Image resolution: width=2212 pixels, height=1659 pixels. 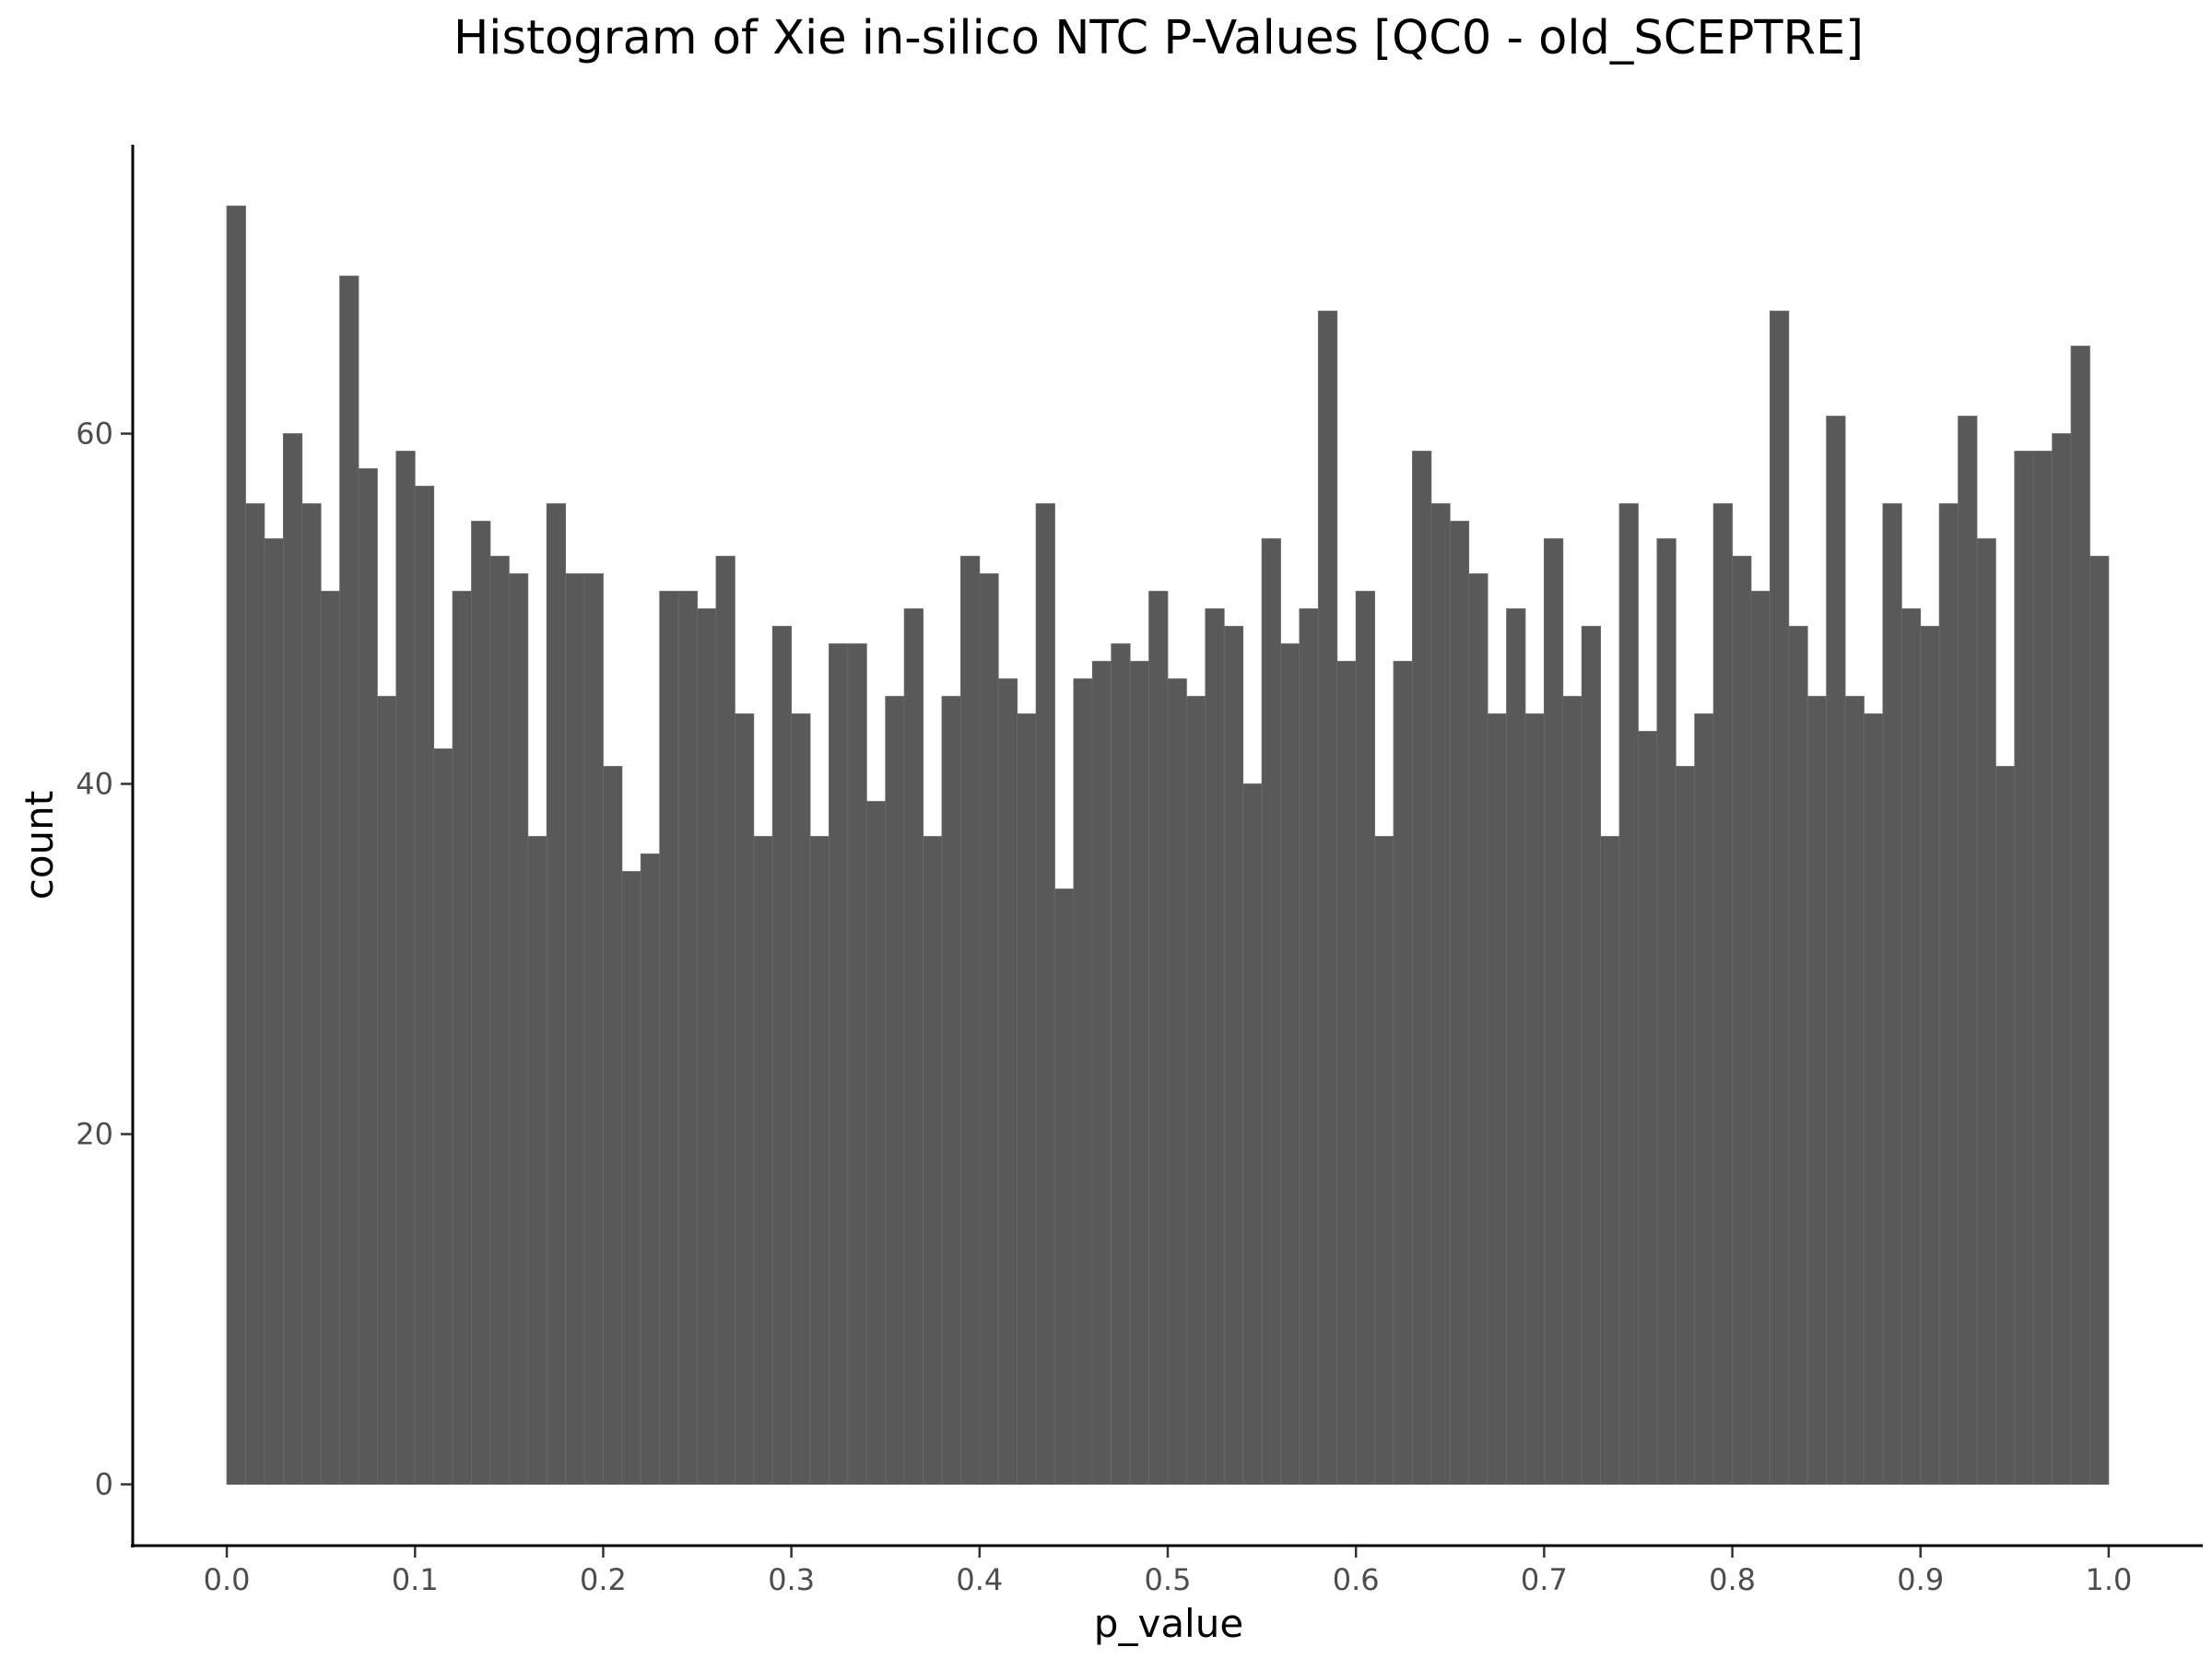 What do you see at coordinates (415, 1579) in the screenshot?
I see `x-tick-label: 0.1` at bounding box center [415, 1579].